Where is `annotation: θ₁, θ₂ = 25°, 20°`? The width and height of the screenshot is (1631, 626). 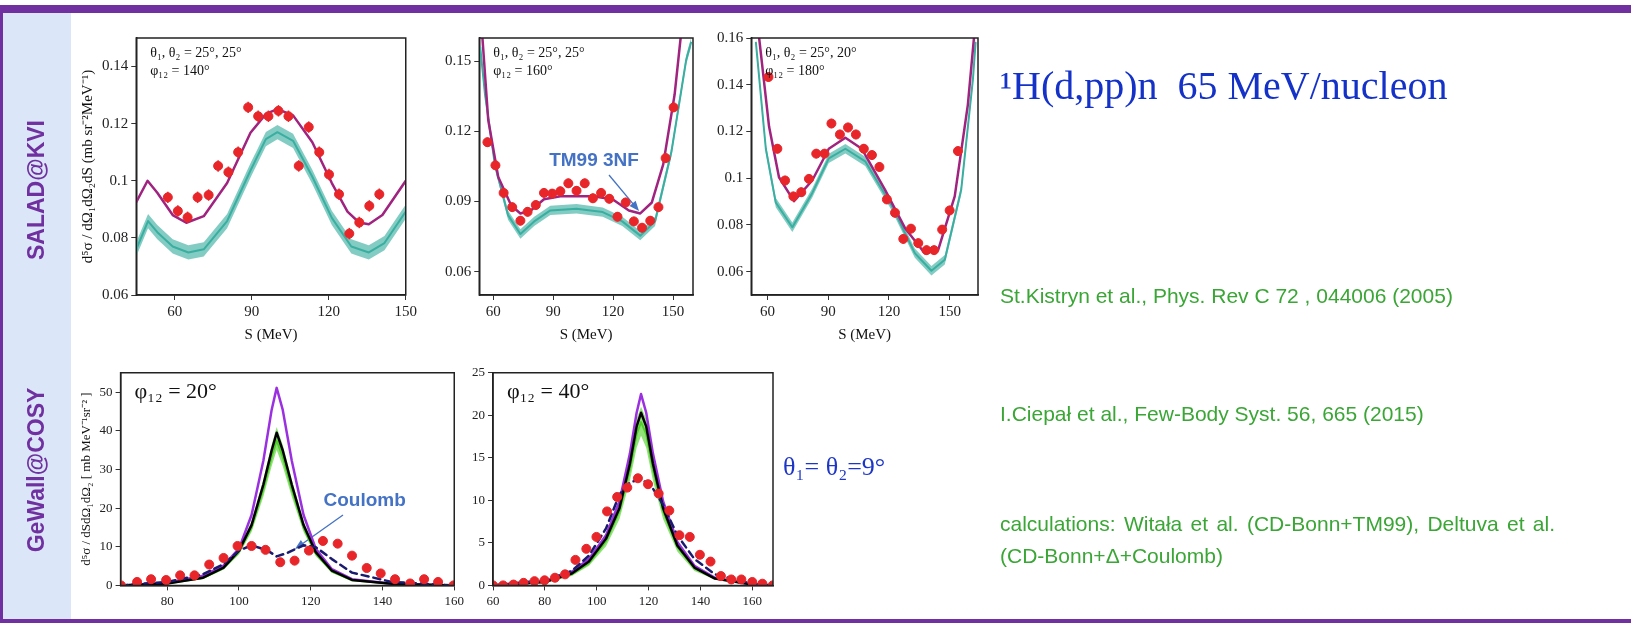 annotation: θ₁, θ₂ = 25°, 20° is located at coordinates (811, 52).